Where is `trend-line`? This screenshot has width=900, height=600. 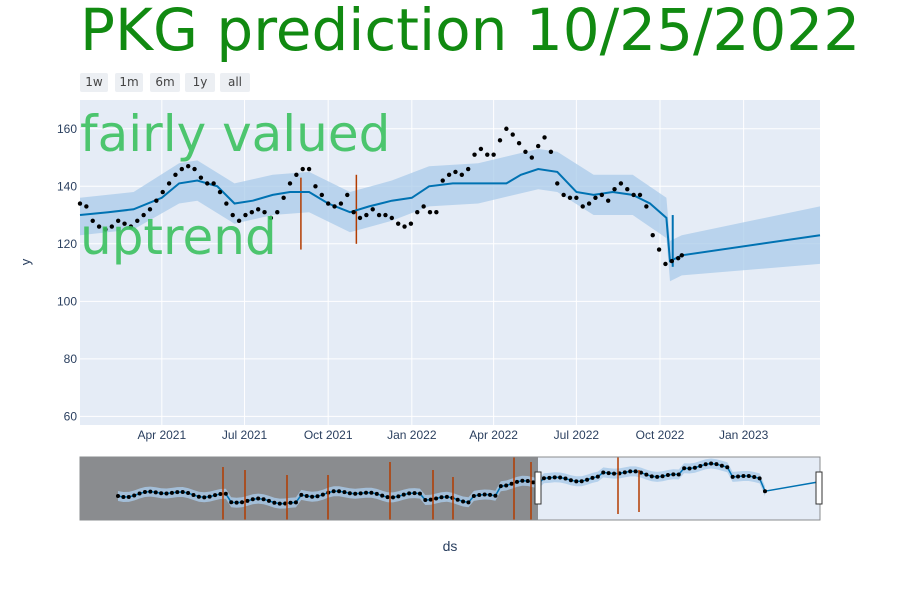 trend-line is located at coordinates (450, 215).